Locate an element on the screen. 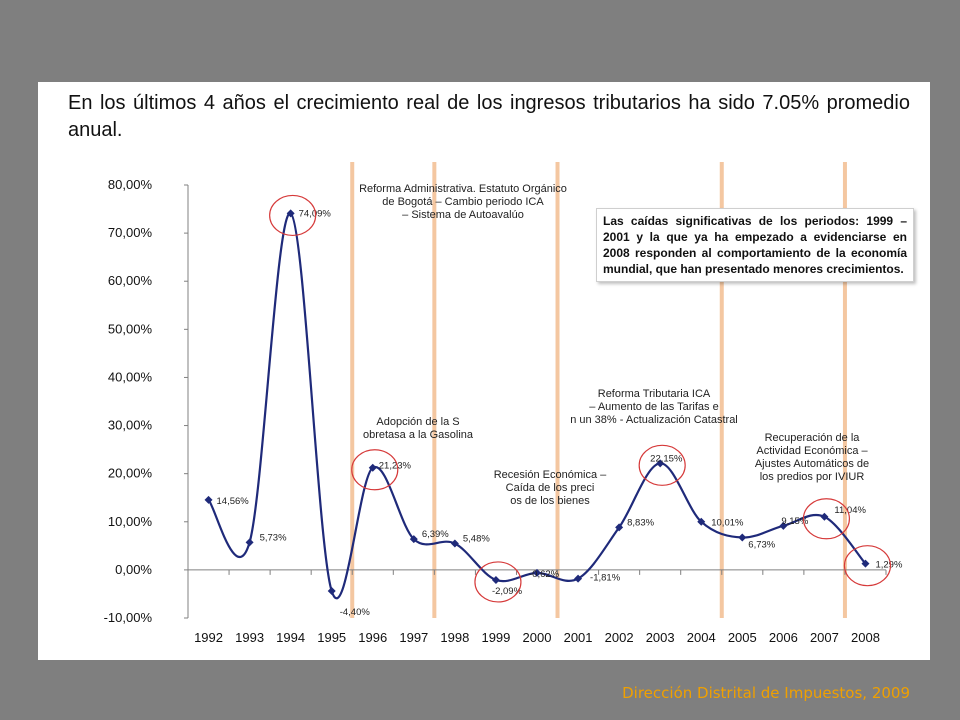  footer-credit: Dirección Distrital de Impuestos, 2009 is located at coordinates (766, 693).